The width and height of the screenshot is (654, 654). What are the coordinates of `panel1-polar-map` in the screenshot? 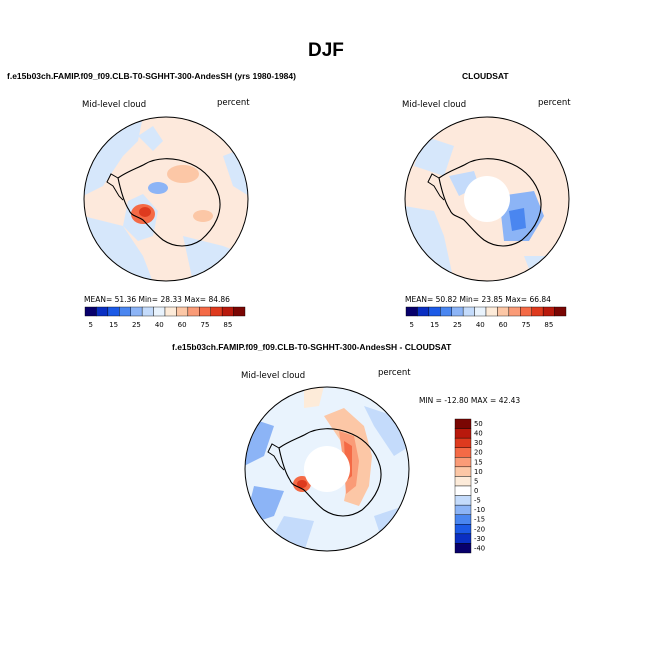 It's located at (166, 199).